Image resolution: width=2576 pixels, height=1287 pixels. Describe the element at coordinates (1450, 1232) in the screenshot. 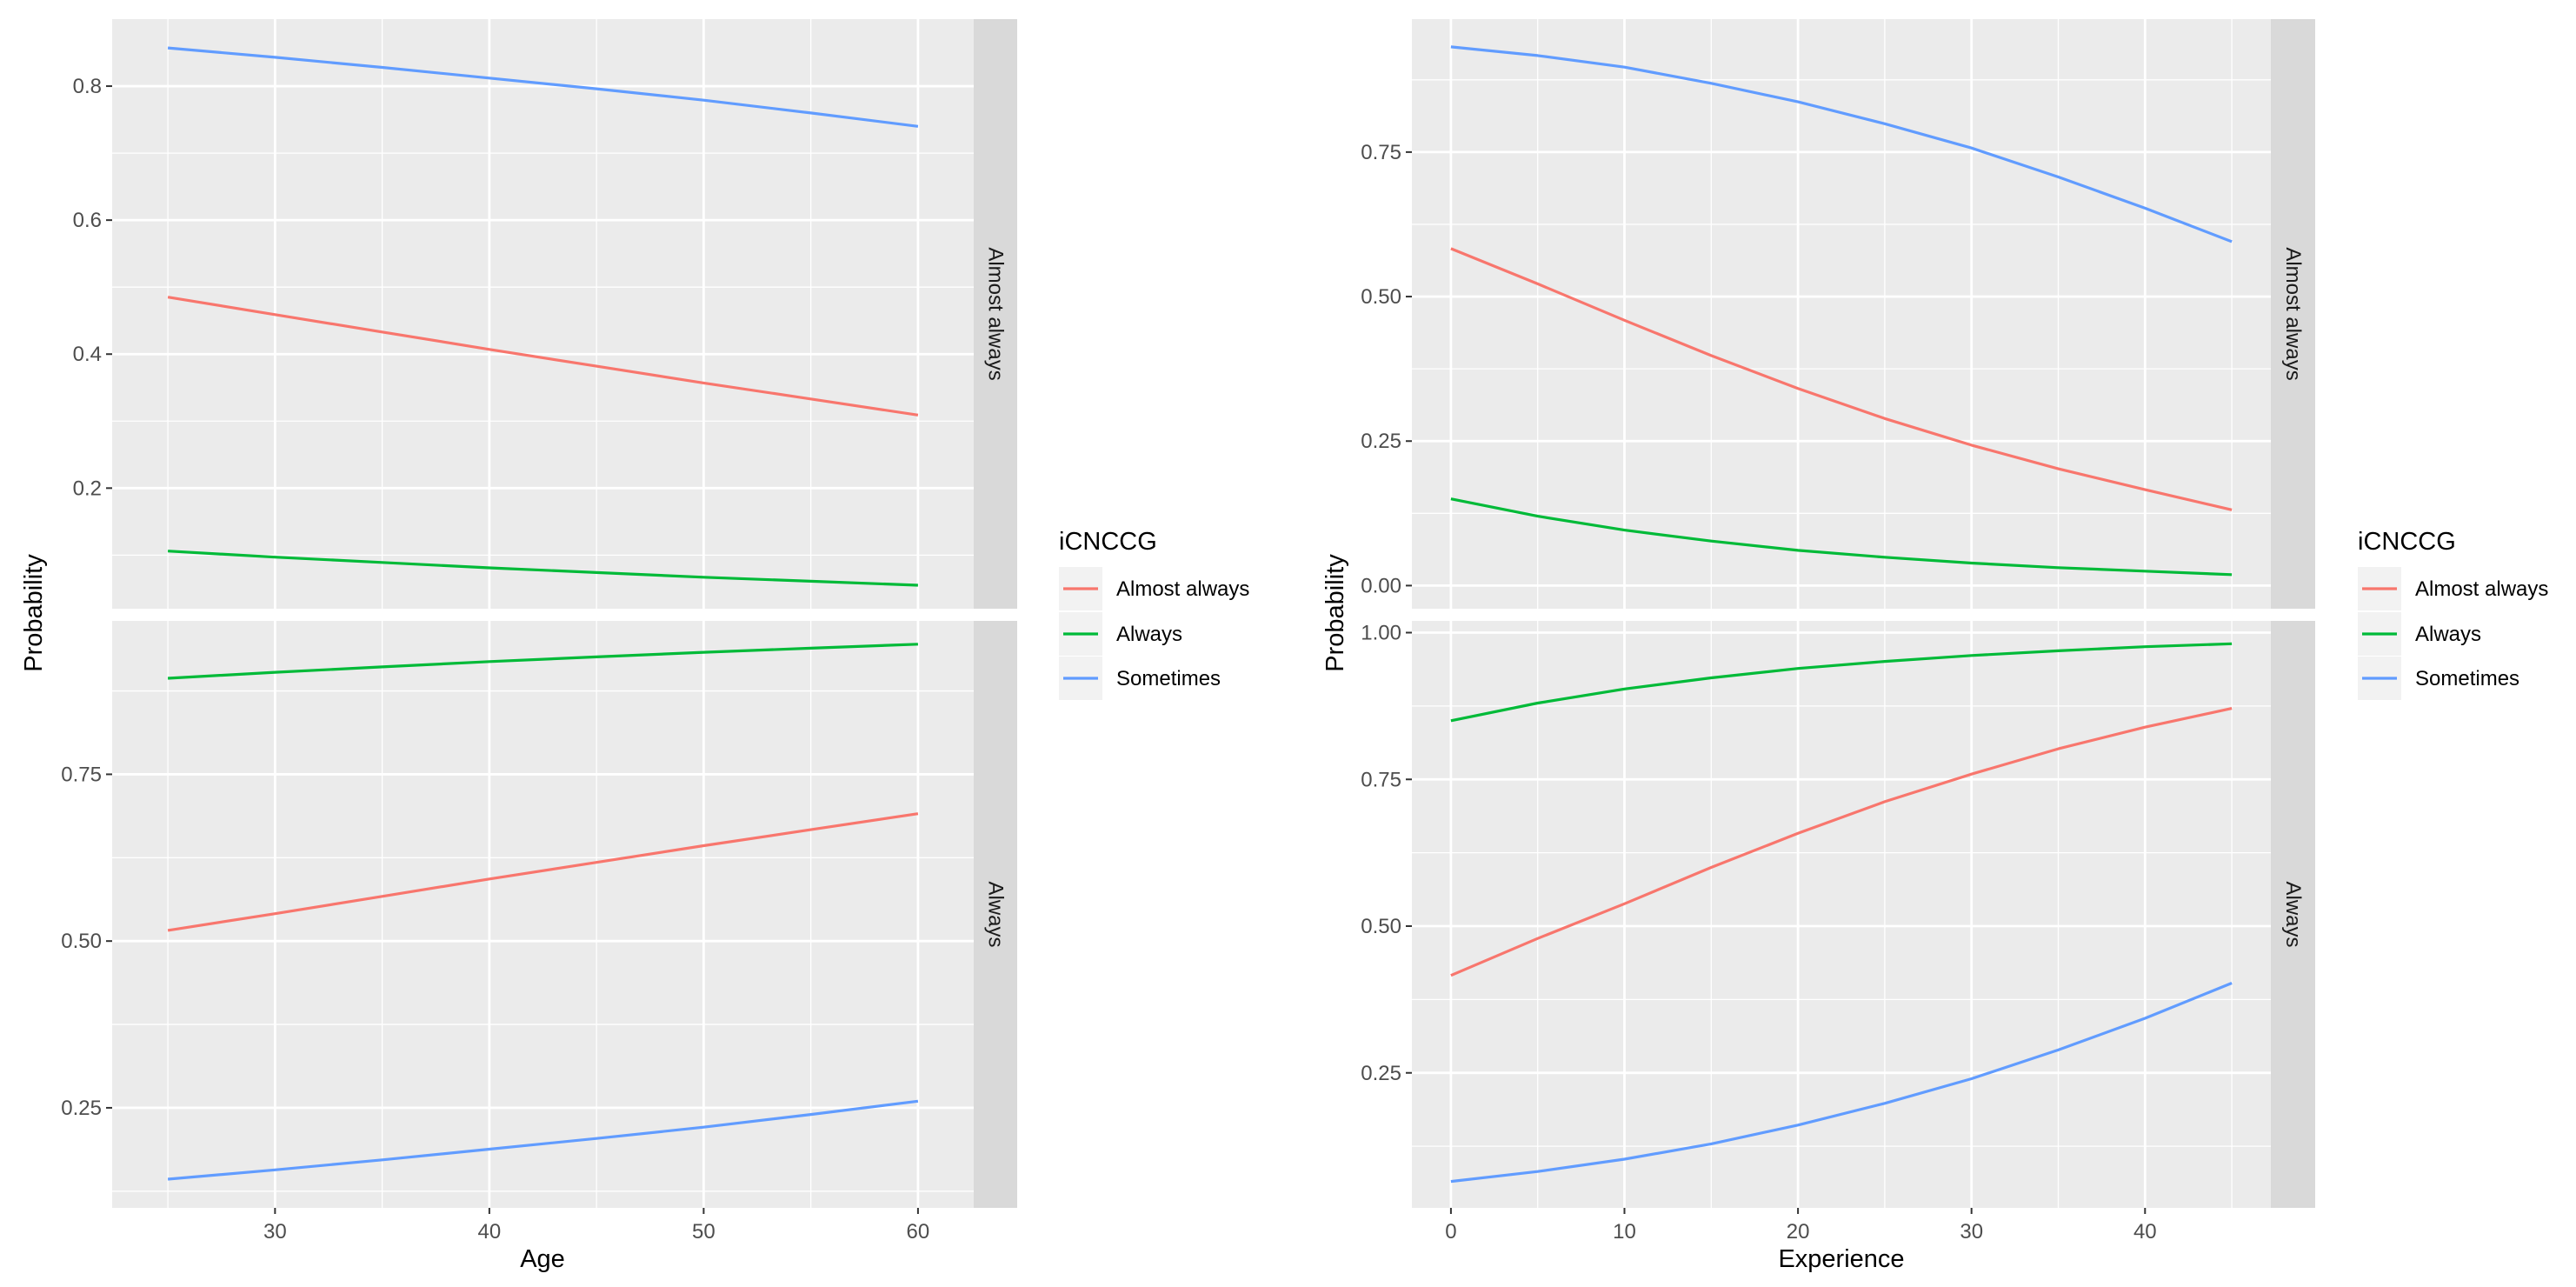

I see `x-tick-label: 0` at that location.